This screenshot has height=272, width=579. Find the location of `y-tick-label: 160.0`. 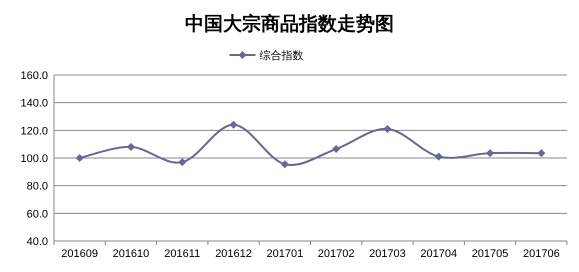

y-tick-label: 160.0 is located at coordinates (34, 76).